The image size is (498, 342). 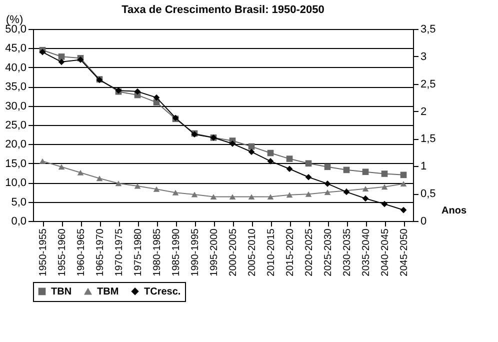 I want to click on x-tick-label: 1980-1985, so click(x=157, y=252).